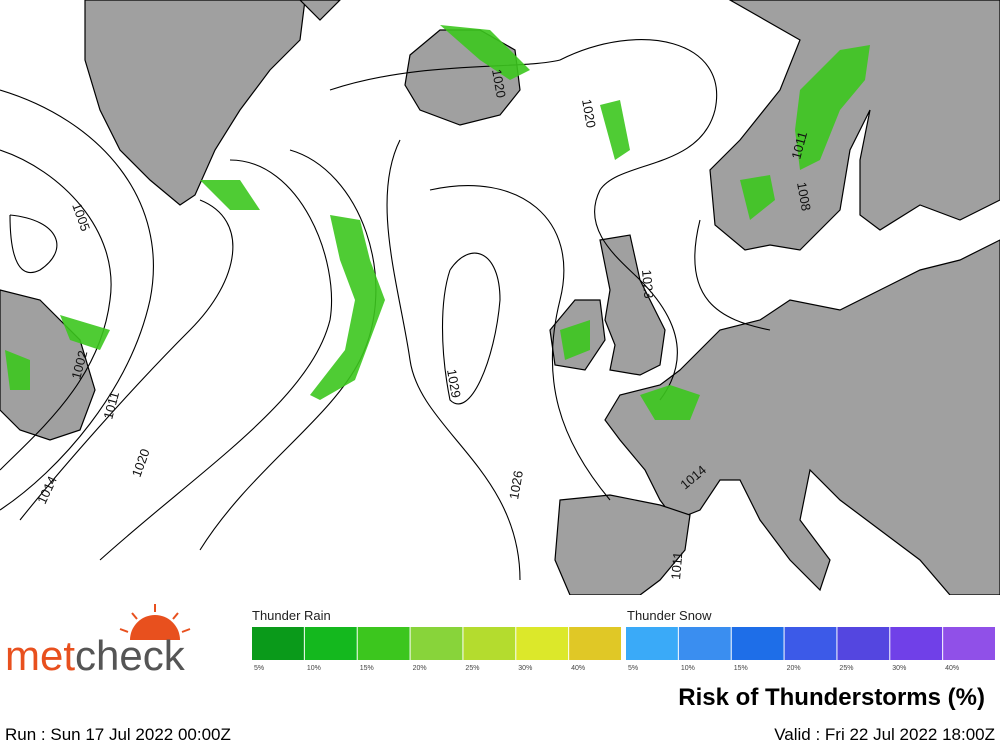 The height and width of the screenshot is (749, 1000). What do you see at coordinates (118, 734) in the screenshot?
I see `run-time: Run : Sun 17 Jul 2022 00:00Z` at bounding box center [118, 734].